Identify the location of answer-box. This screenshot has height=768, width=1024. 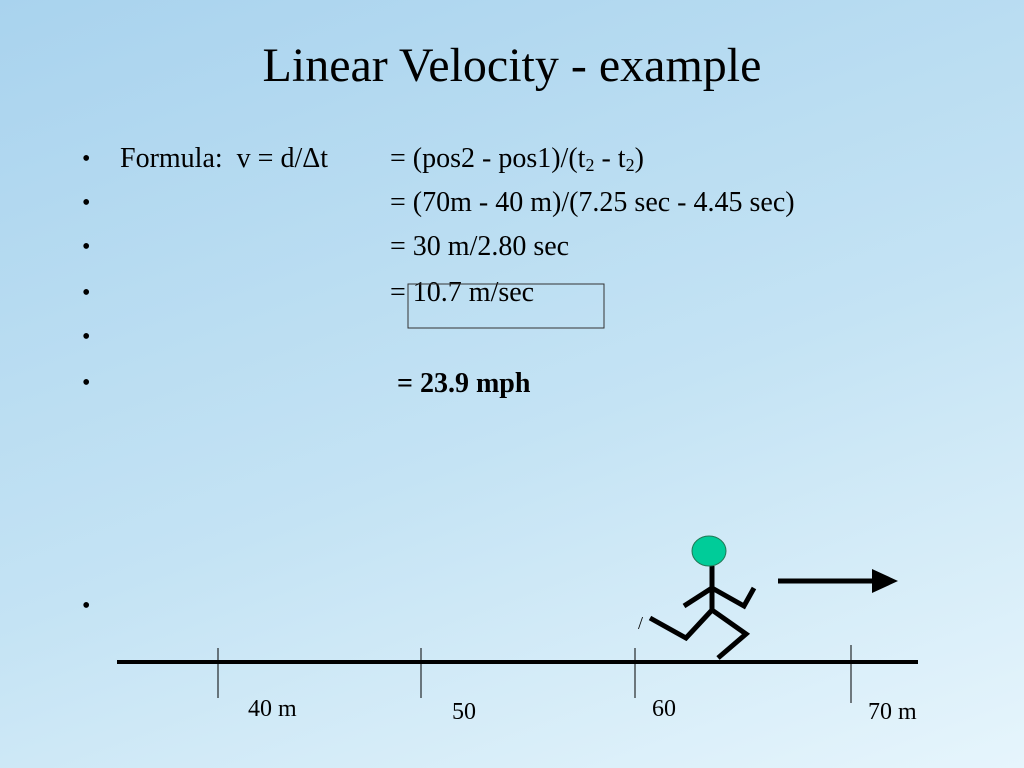
(506, 306).